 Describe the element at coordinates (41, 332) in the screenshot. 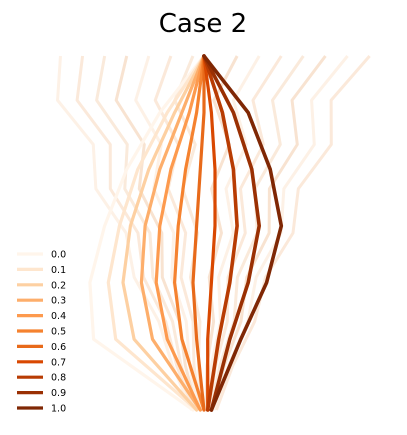

I see `legend: 0.0 0.1 0.2 0.3 0.4 0.5 0.6 0.7 0.8 0.9 1.0` at that location.